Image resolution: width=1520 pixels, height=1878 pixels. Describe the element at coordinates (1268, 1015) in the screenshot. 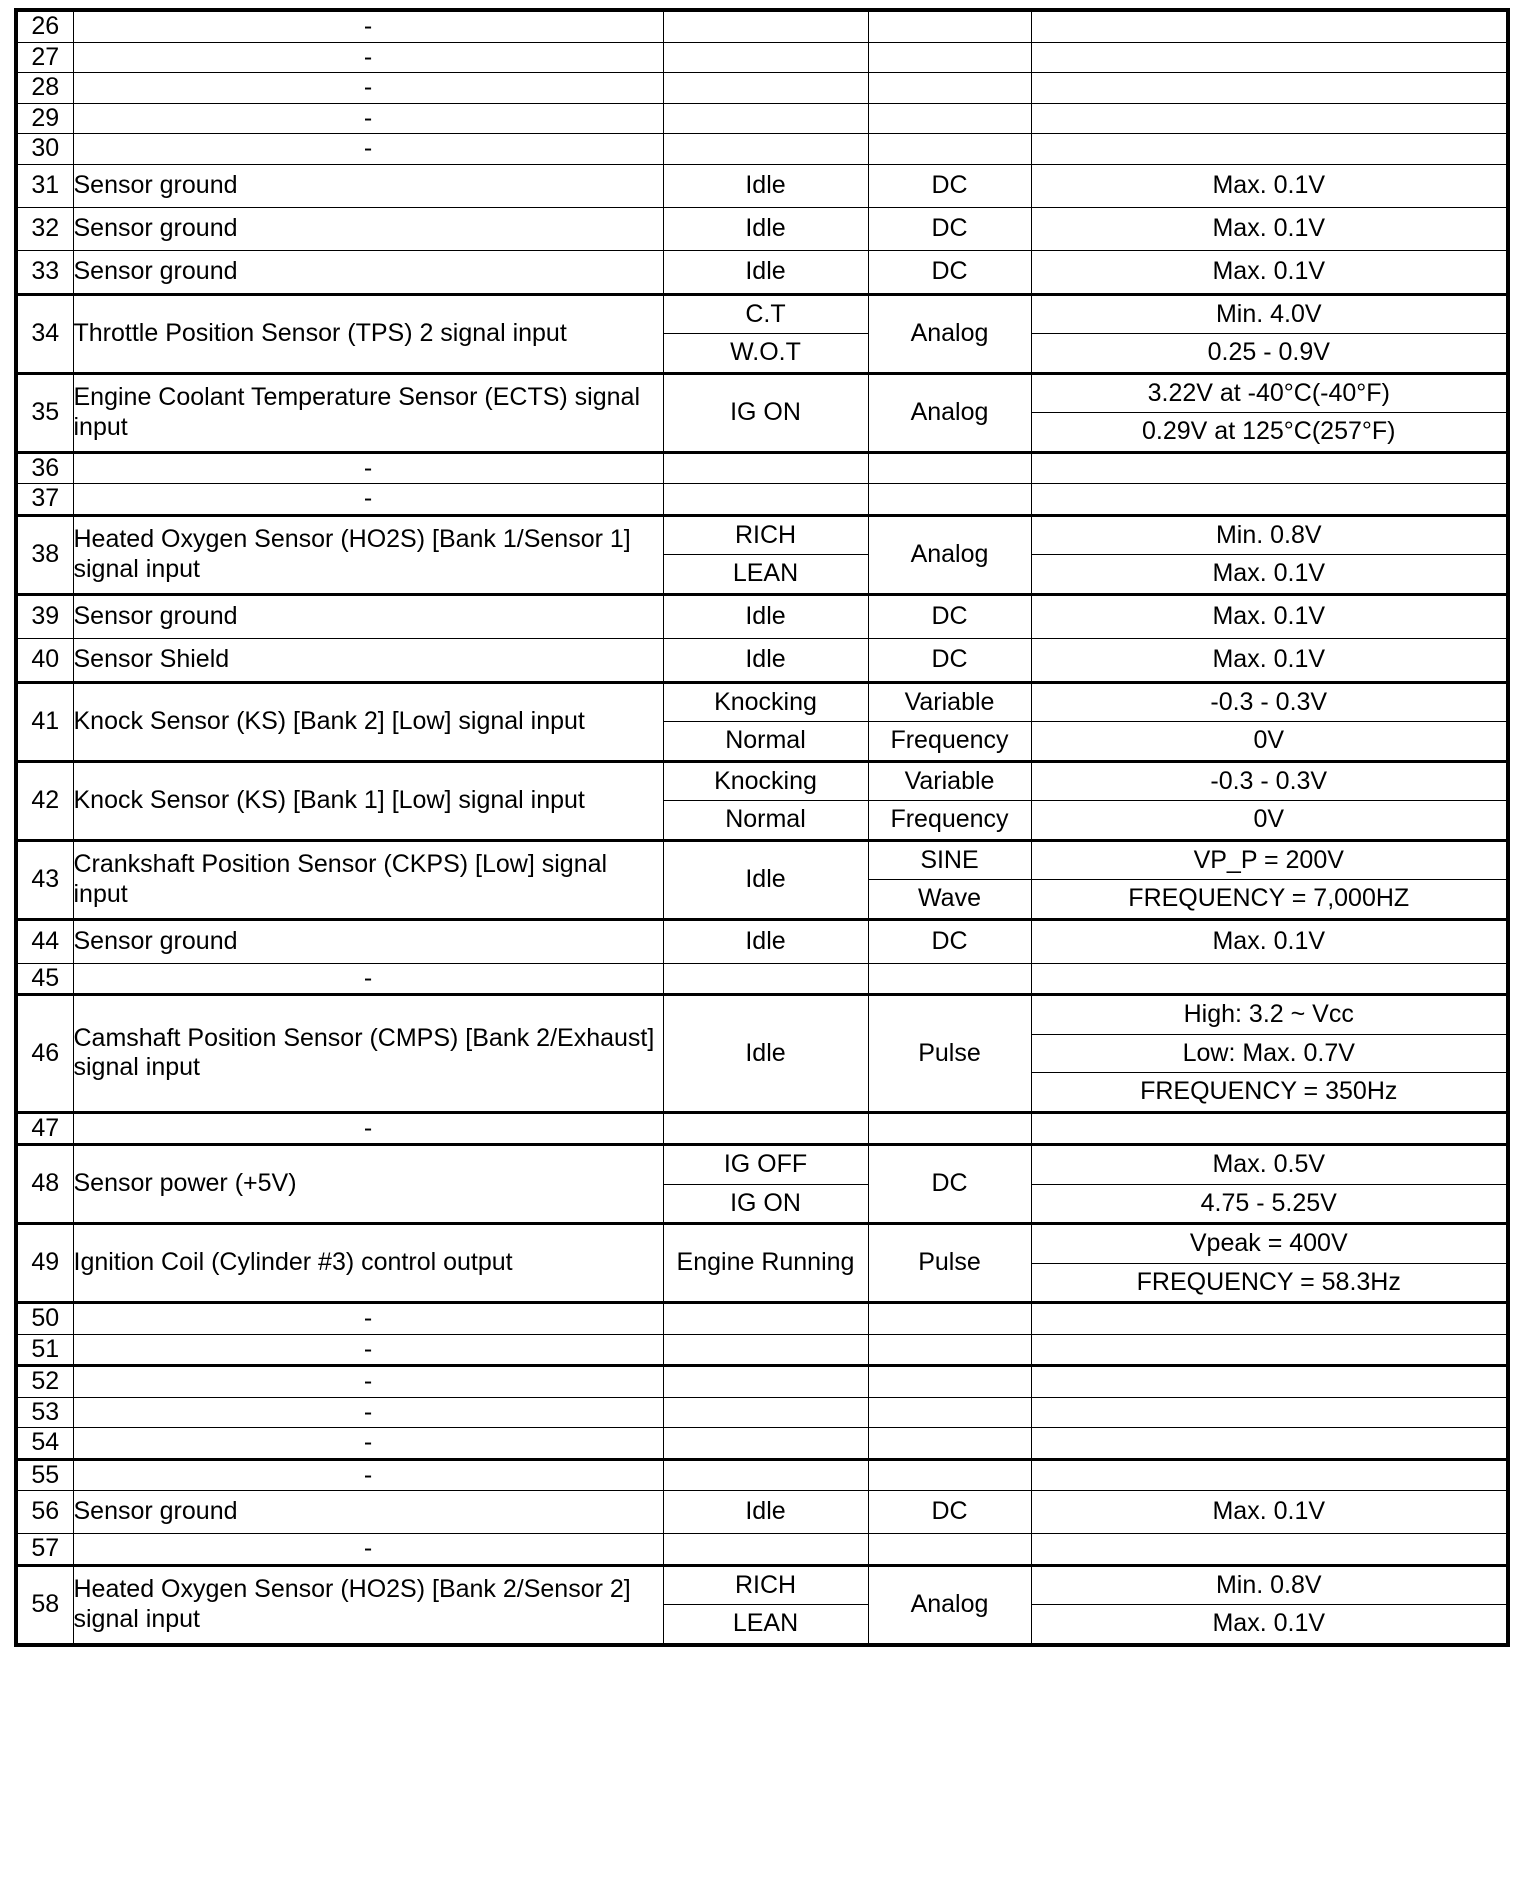

I see `specification-sub: High: 3.2 ~ Vcc` at that location.